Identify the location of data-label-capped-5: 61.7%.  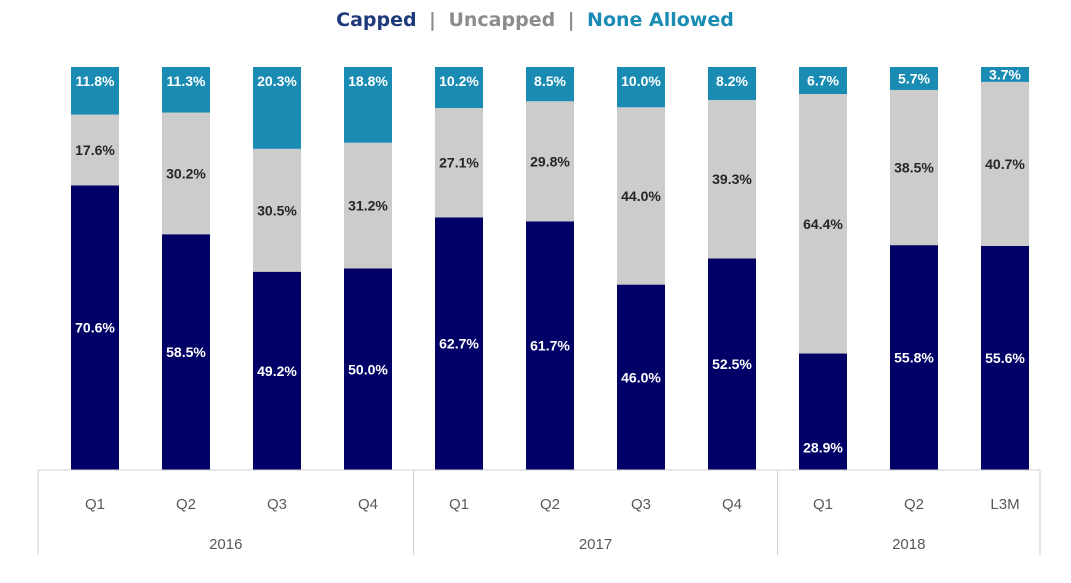
(550, 346).